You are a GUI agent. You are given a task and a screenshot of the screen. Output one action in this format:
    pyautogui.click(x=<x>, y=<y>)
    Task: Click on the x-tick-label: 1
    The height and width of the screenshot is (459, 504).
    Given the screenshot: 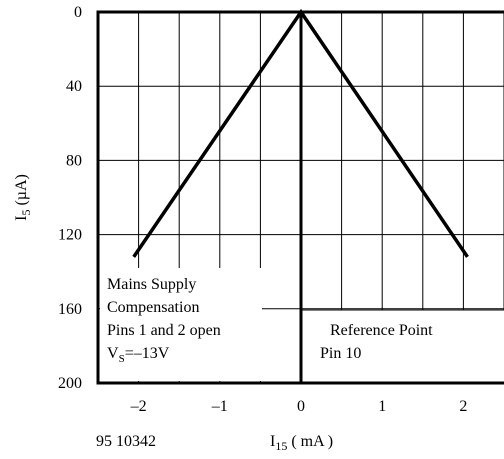 What is the action you would take?
    pyautogui.click(x=382, y=406)
    